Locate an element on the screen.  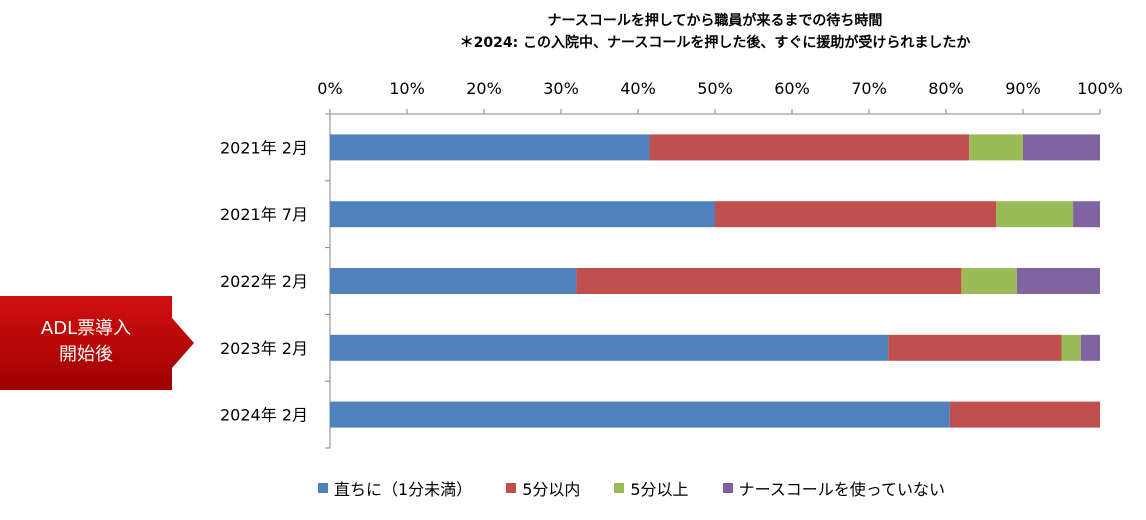
x-tick-label: 20% is located at coordinates (484, 88).